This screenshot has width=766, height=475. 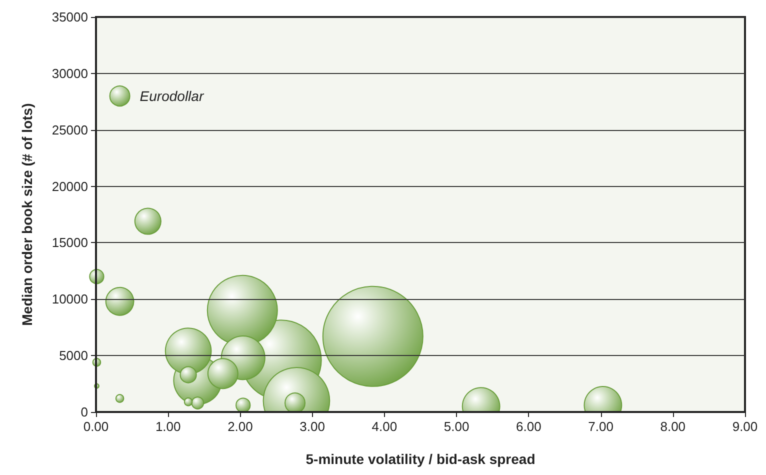 I want to click on y-tick-label: 10000, so click(x=70, y=299).